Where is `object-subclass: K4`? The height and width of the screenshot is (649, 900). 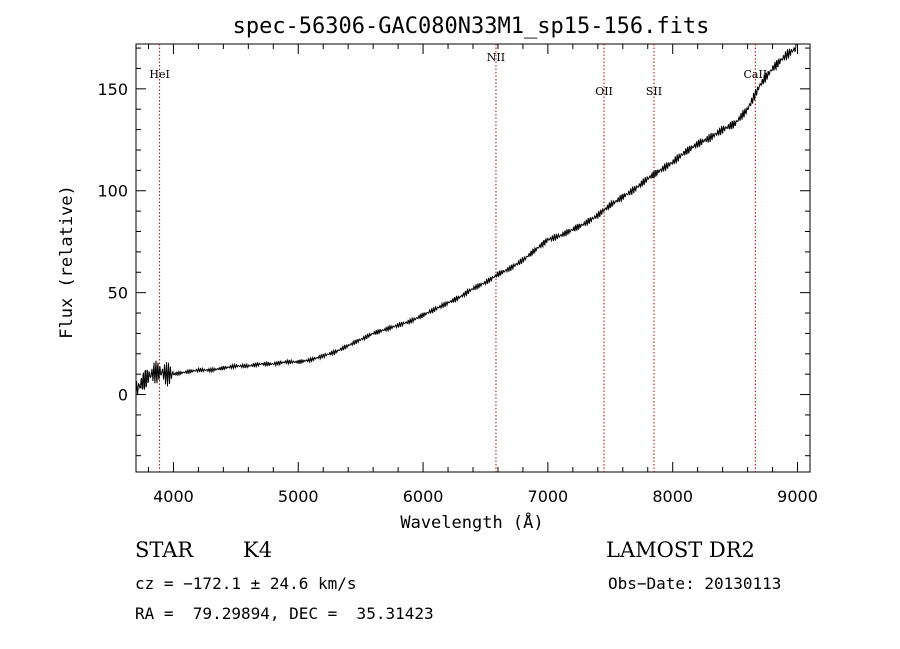
object-subclass: K4 is located at coordinates (258, 550).